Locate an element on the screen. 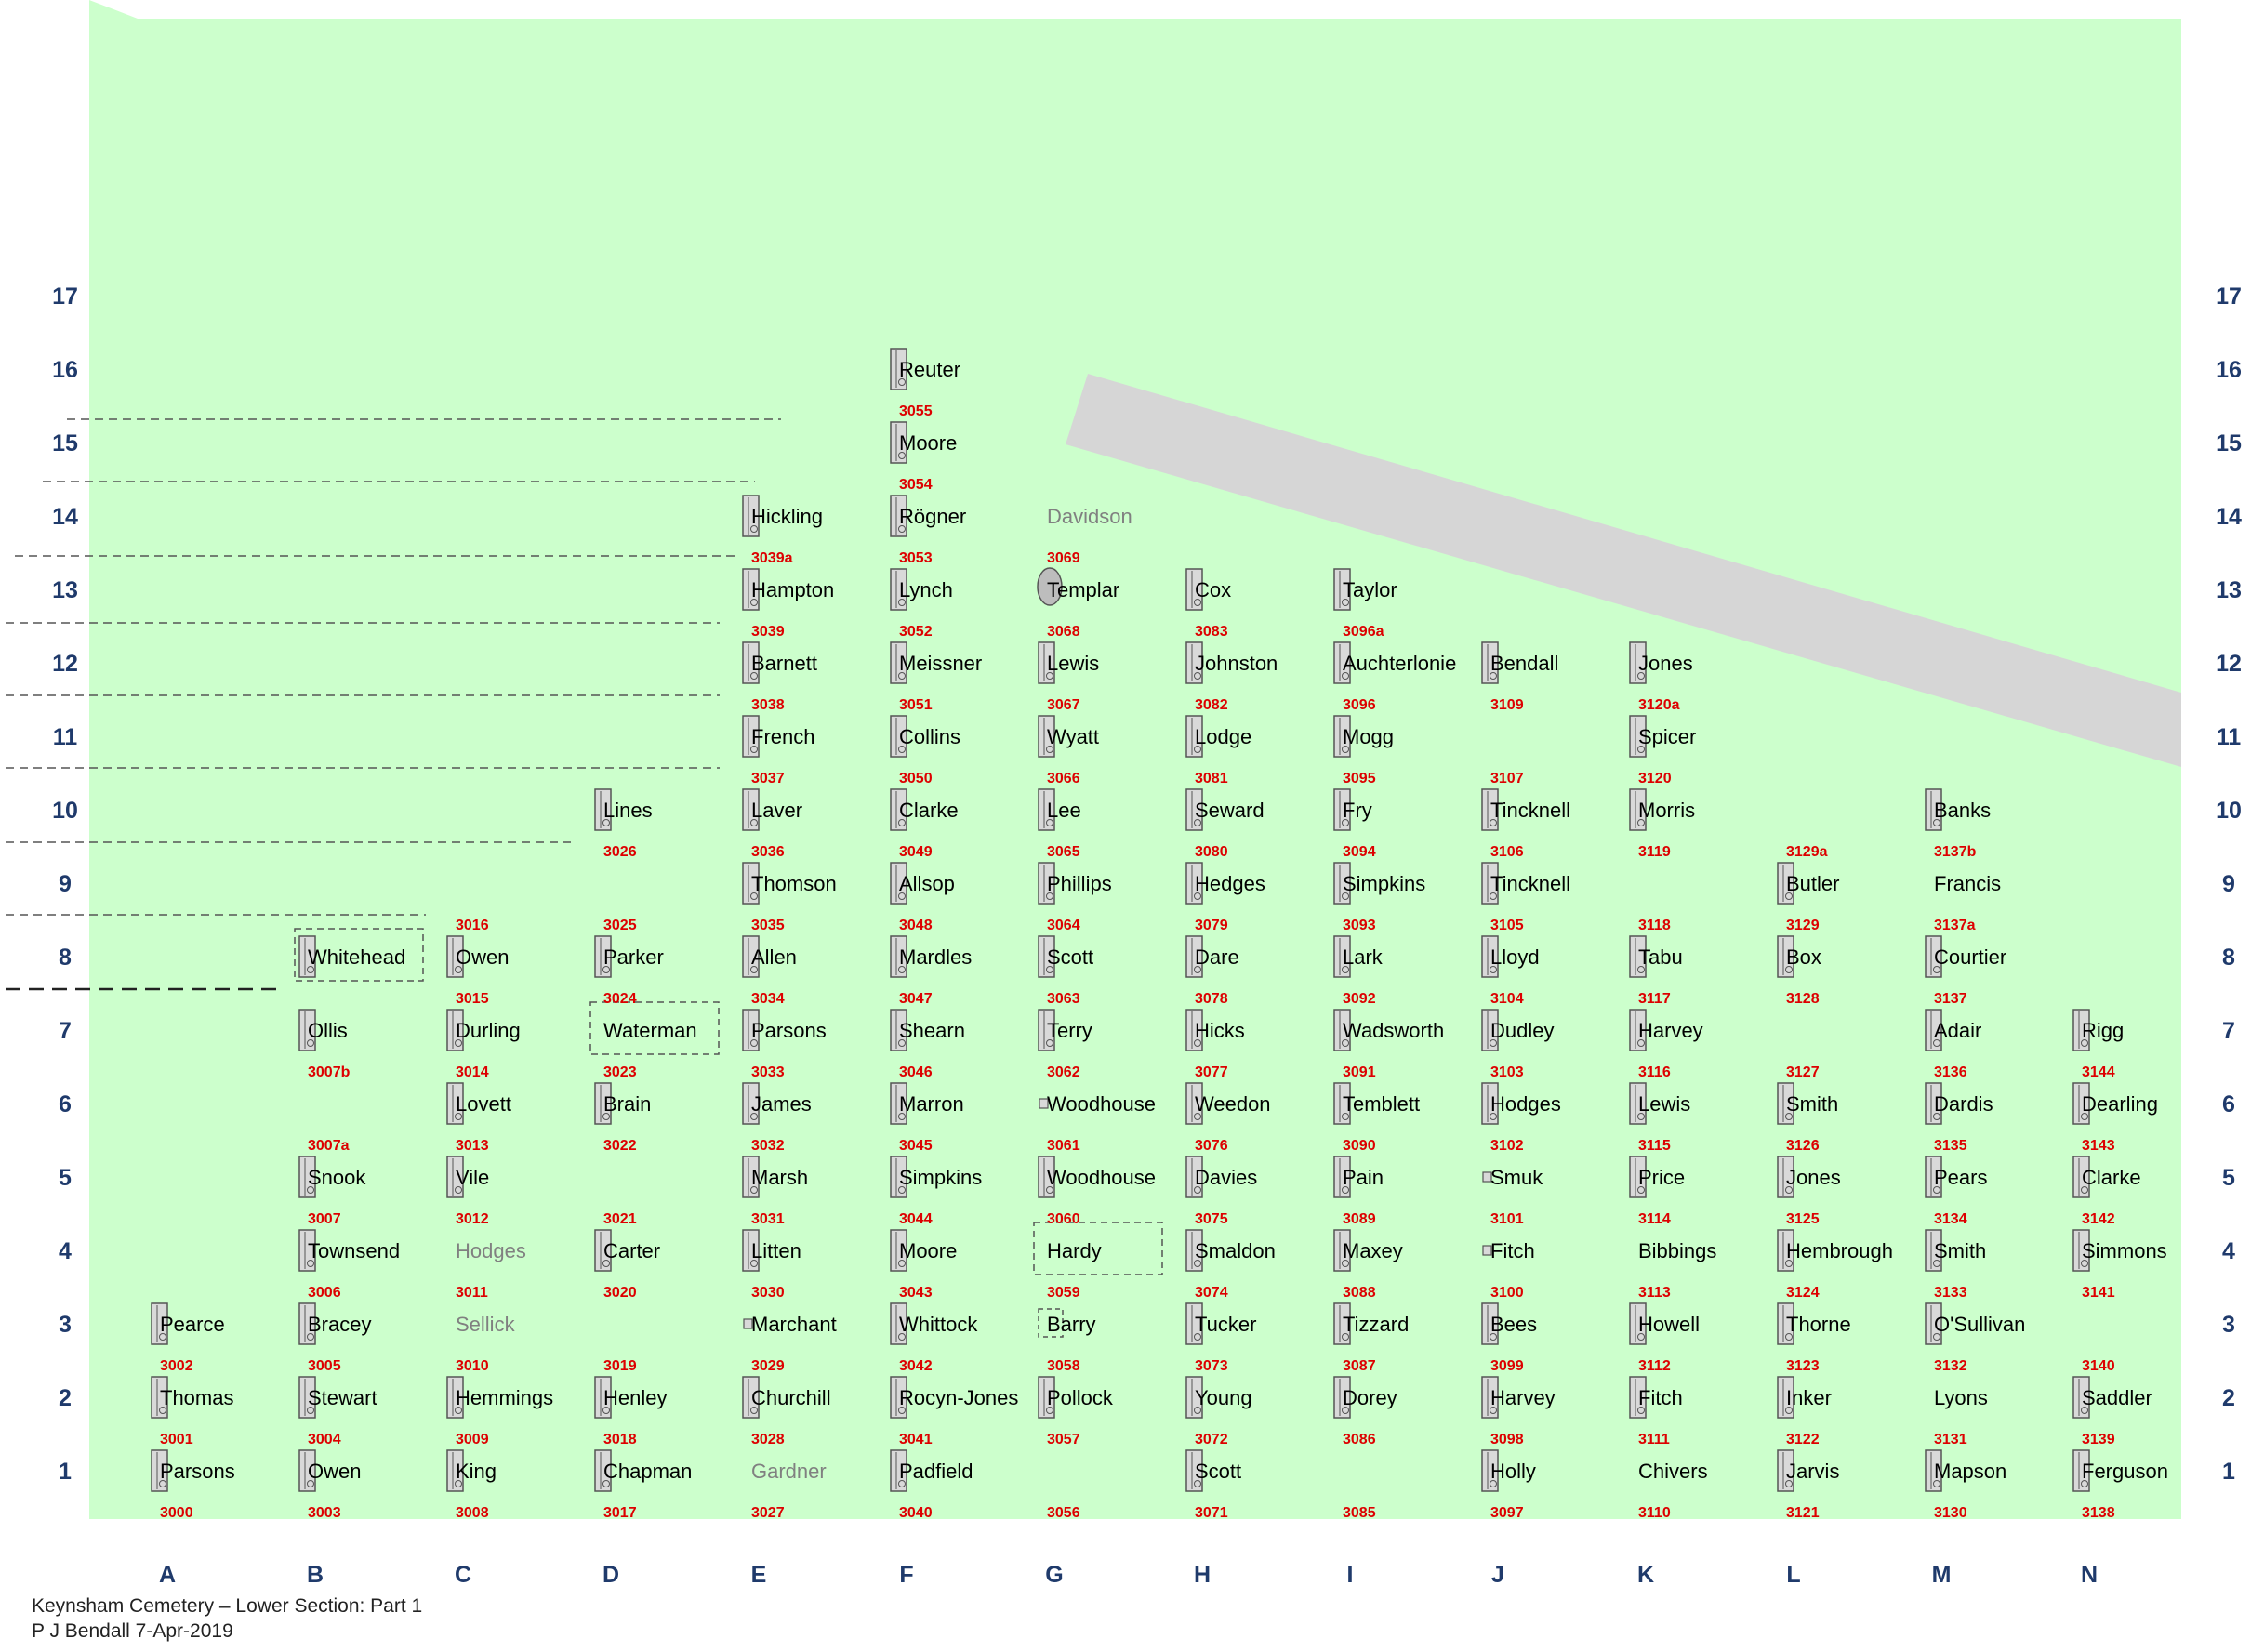 Image resolution: width=2251 pixels, height=1652 pixels. grave-number: 3042 is located at coordinates (916, 1366).